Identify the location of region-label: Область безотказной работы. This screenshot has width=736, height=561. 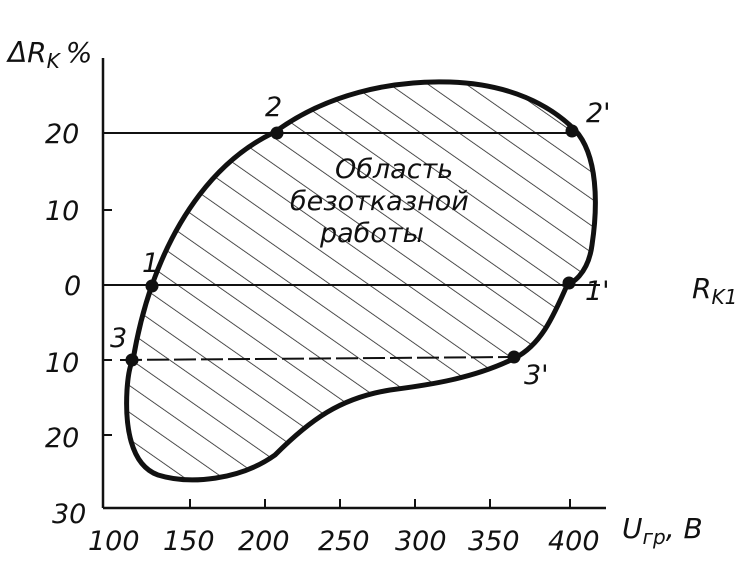
(379, 201).